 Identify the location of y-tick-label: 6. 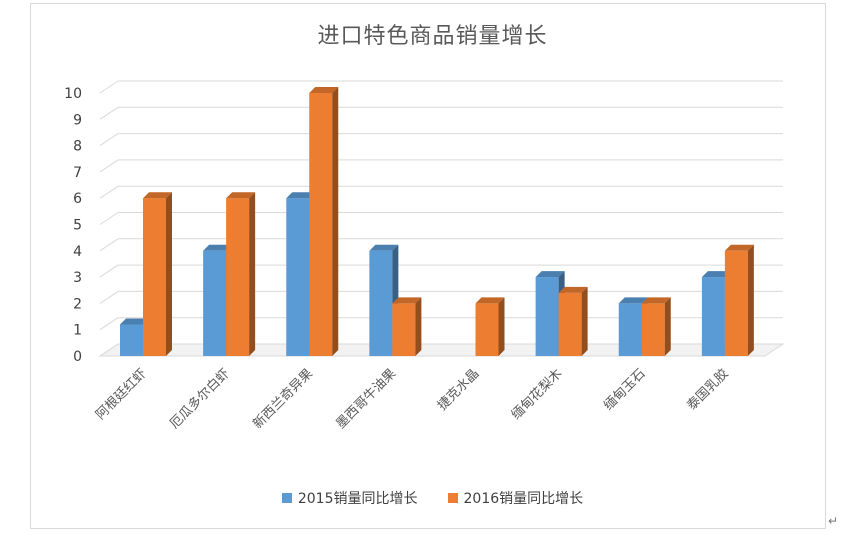
(77, 199).